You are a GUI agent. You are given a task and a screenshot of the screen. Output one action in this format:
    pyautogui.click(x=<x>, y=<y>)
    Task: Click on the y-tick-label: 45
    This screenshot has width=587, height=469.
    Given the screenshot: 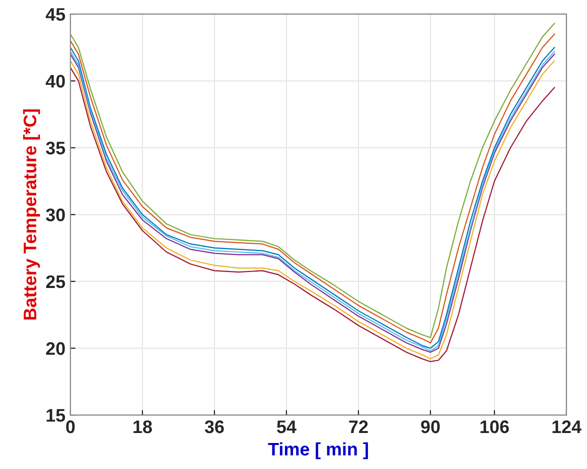 What is the action you would take?
    pyautogui.click(x=56, y=14)
    